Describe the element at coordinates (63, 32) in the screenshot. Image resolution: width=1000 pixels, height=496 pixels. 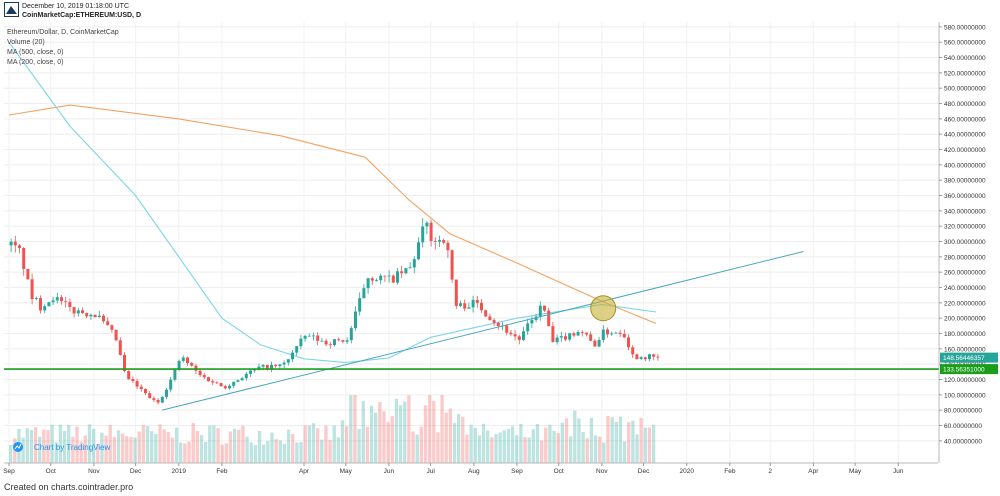
I see `legend-title: Ethereum/Dollar, D, CoinMarketCap` at that location.